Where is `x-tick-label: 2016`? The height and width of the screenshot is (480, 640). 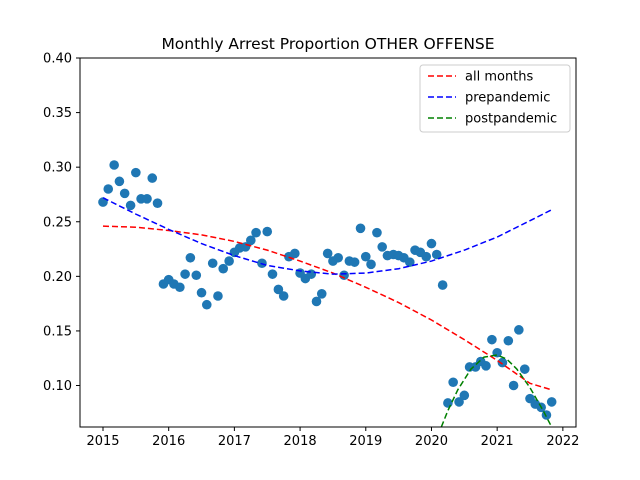 x-tick-label: 2016 is located at coordinates (168, 441).